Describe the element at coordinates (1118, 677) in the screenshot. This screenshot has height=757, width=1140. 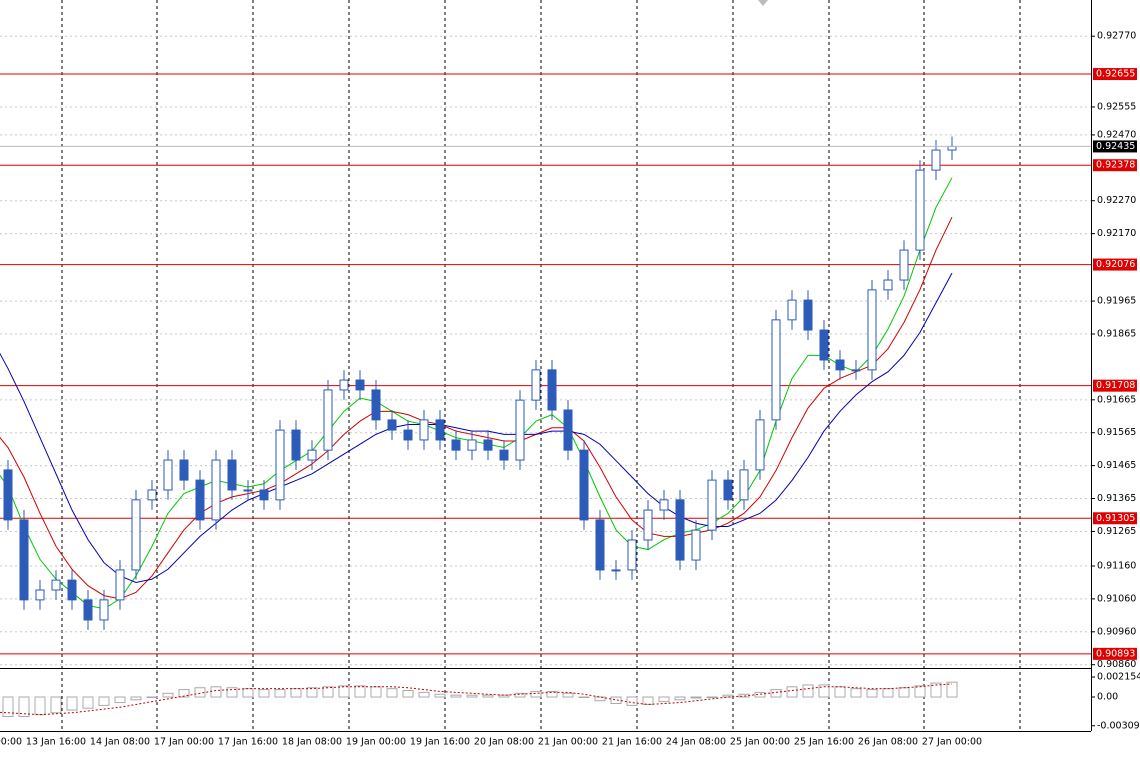
I see `y-tick-label: 0.002154` at that location.